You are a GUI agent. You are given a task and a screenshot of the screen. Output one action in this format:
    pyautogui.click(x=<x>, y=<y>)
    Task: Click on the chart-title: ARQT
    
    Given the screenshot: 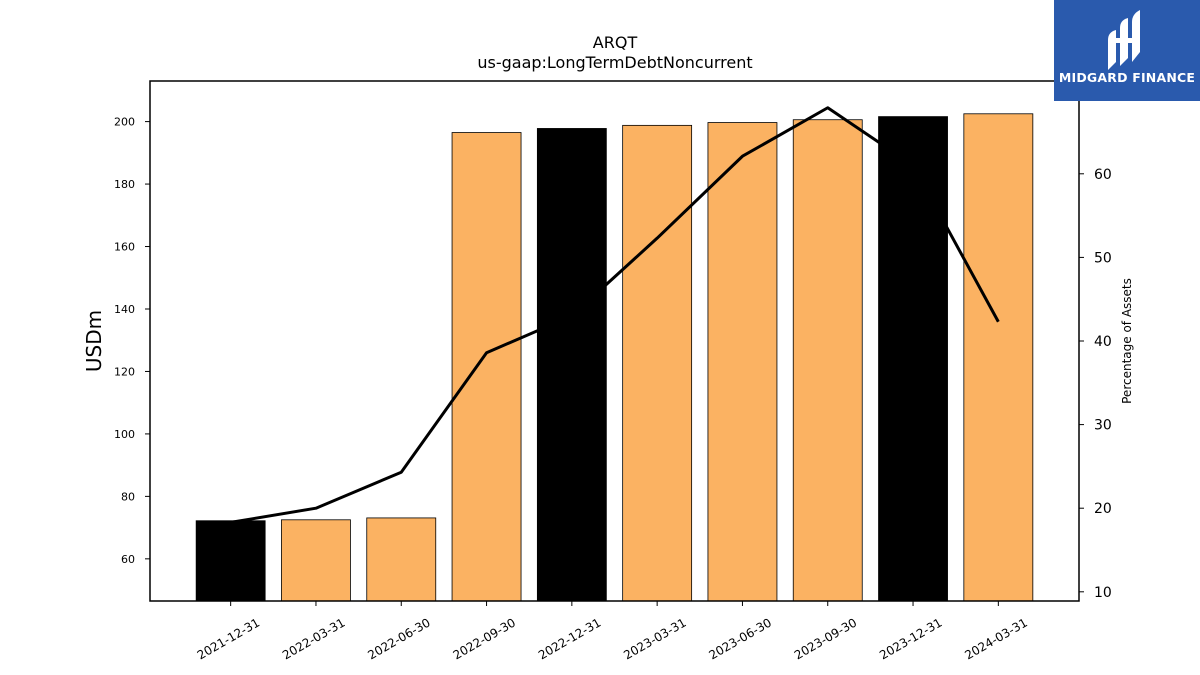 What is the action you would take?
    pyautogui.click(x=615, y=42)
    